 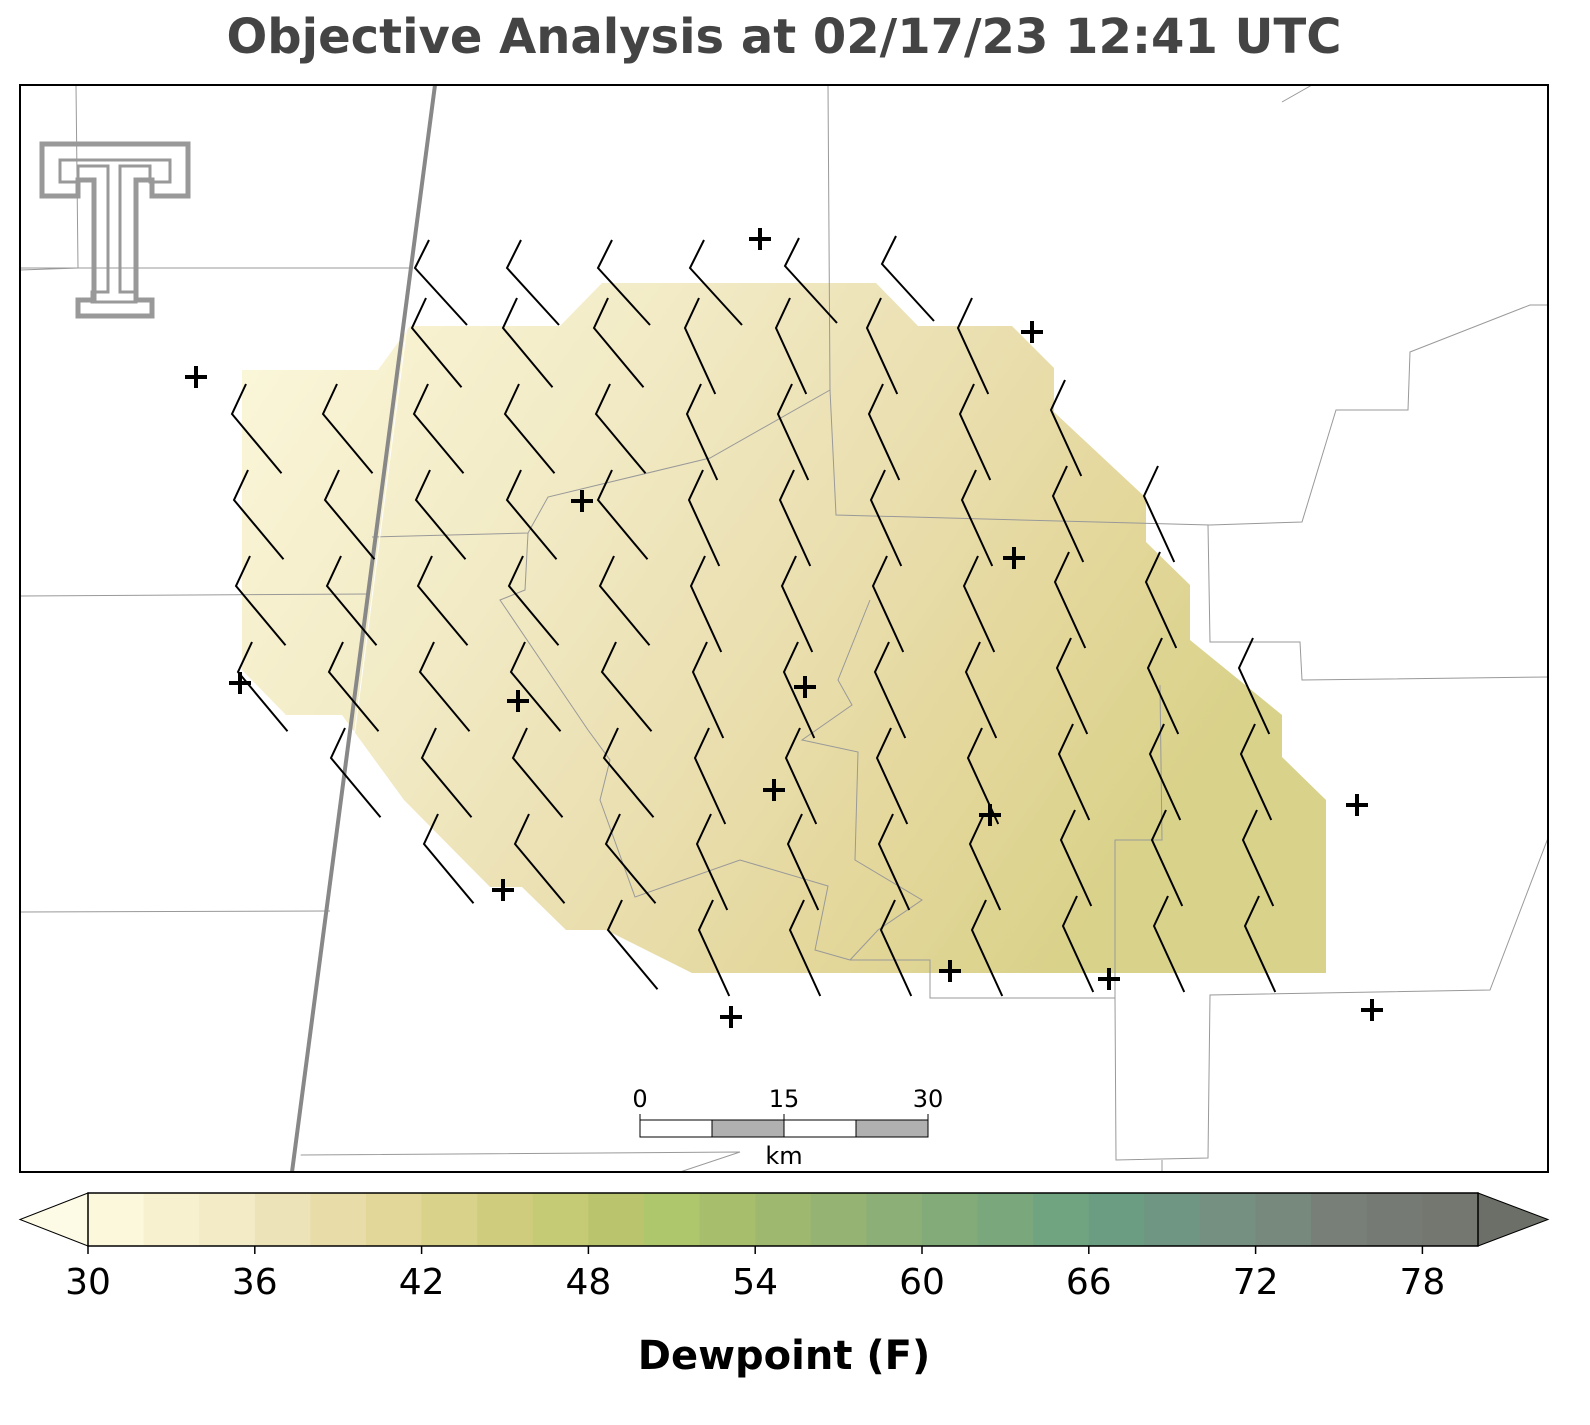 I want to click on colorbar-tick-label: 48, so click(x=588, y=1282).